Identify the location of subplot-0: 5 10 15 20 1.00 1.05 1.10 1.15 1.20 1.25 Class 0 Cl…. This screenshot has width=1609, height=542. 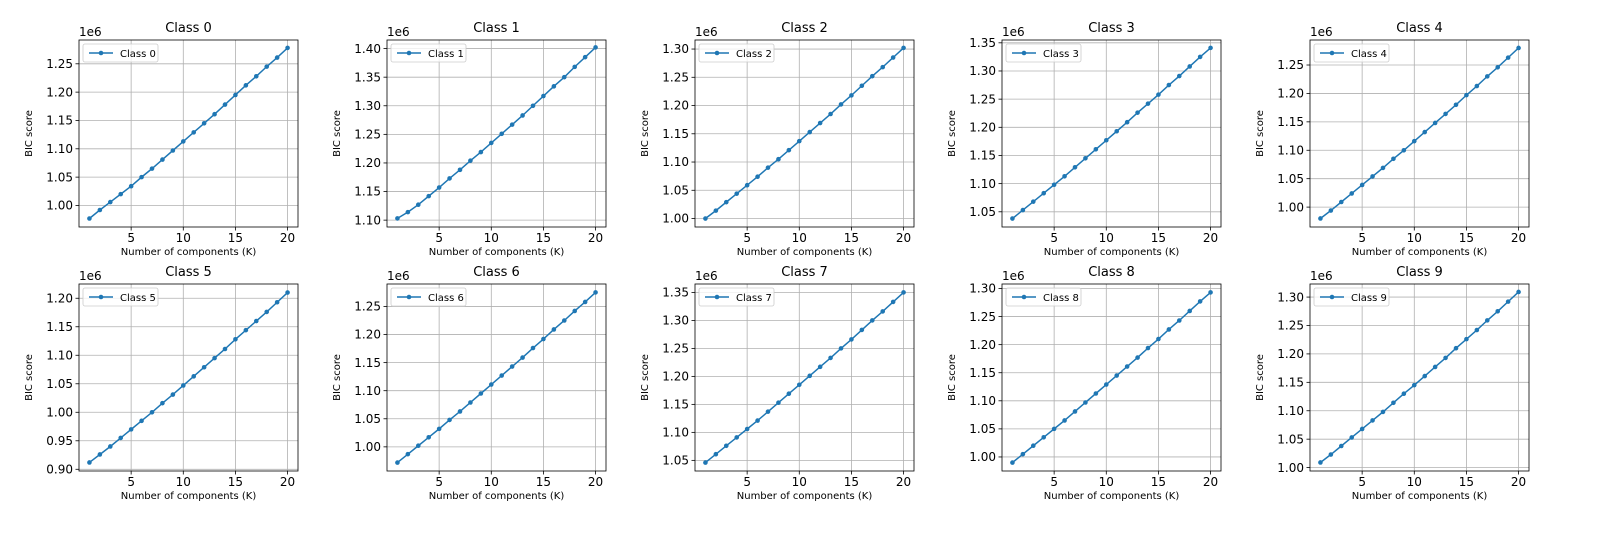
(161, 139).